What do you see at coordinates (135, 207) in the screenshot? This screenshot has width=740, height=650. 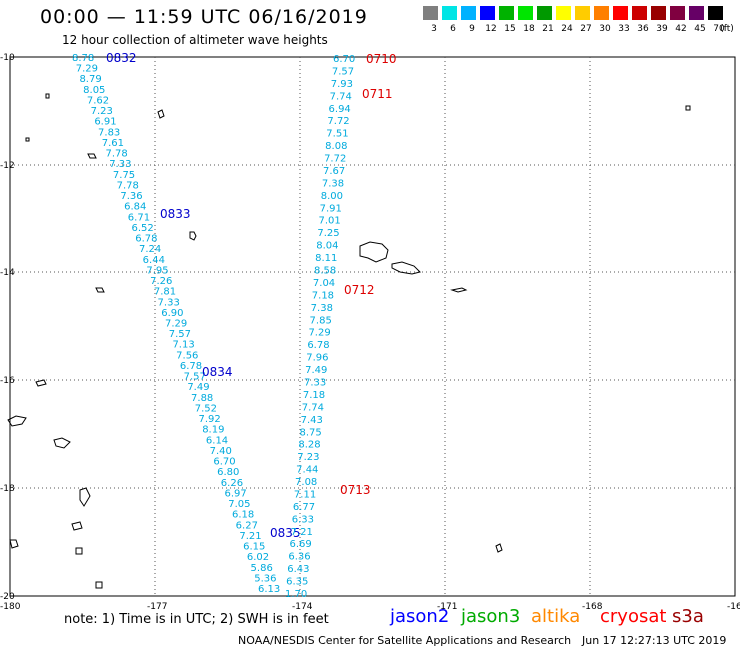 I see `wave-height-label: 6.84` at bounding box center [135, 207].